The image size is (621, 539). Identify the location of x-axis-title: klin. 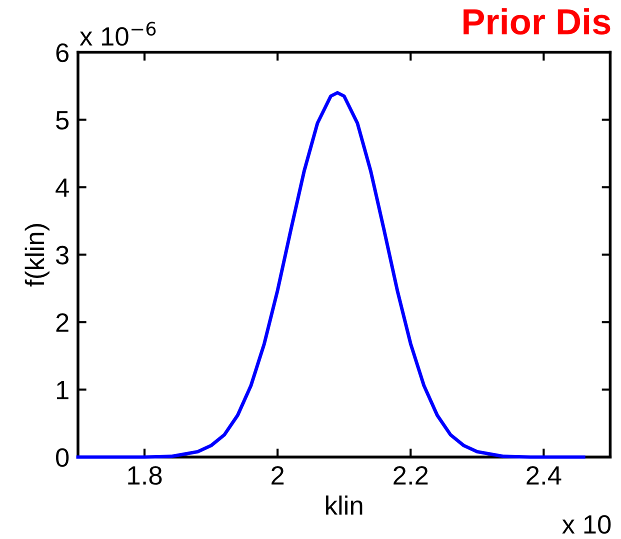
(344, 505).